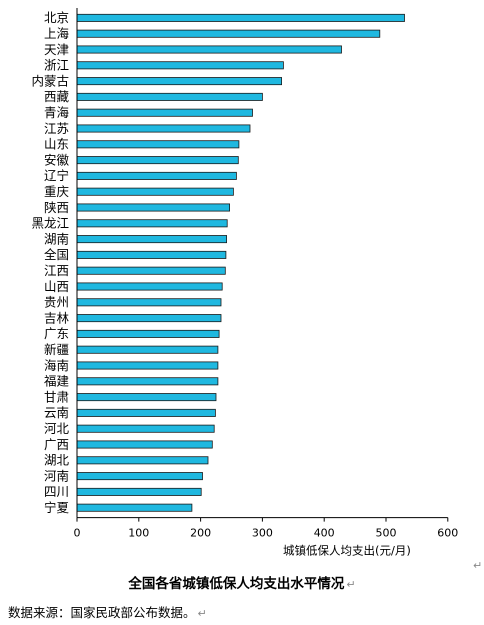 The height and width of the screenshot is (625, 484). I want to click on category-label: 内蒙古, so click(50, 80).